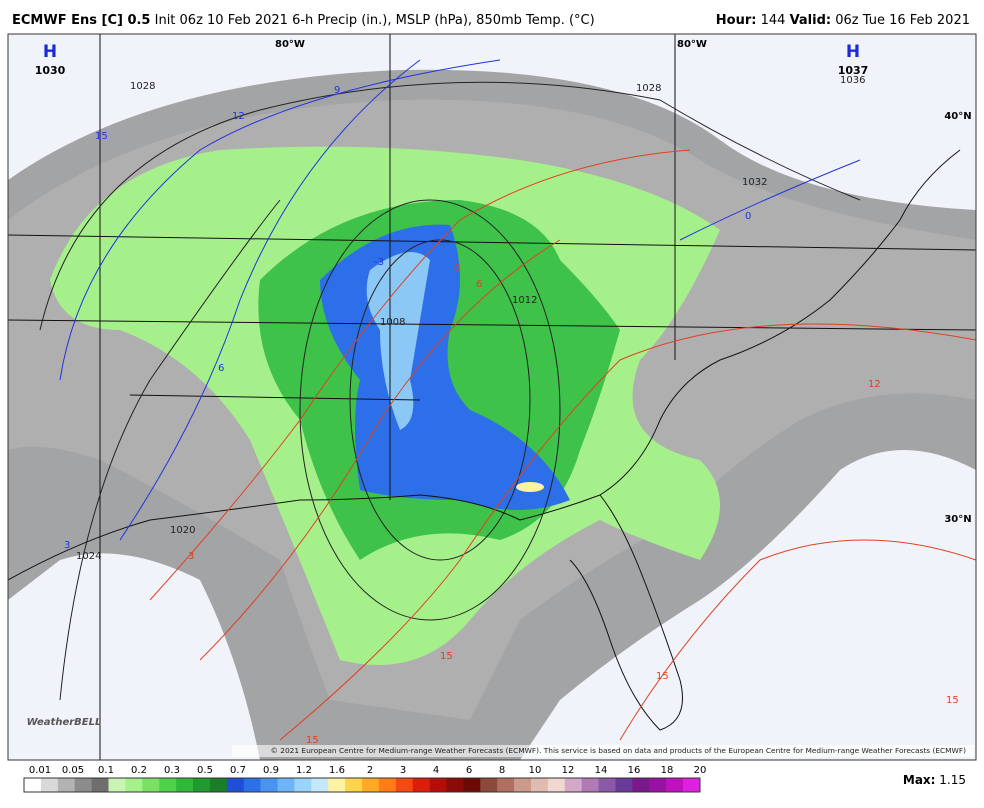  What do you see at coordinates (398, 341) in the screenshot?
I see `precip-light-blue` at bounding box center [398, 341].